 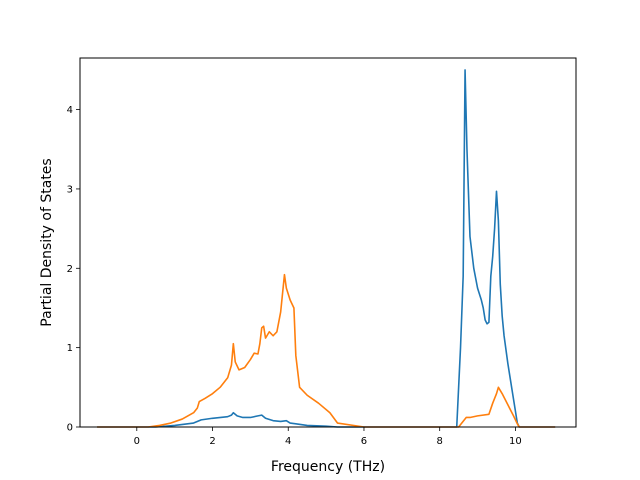 I want to click on y-tick-label: 4, so click(x=70, y=110).